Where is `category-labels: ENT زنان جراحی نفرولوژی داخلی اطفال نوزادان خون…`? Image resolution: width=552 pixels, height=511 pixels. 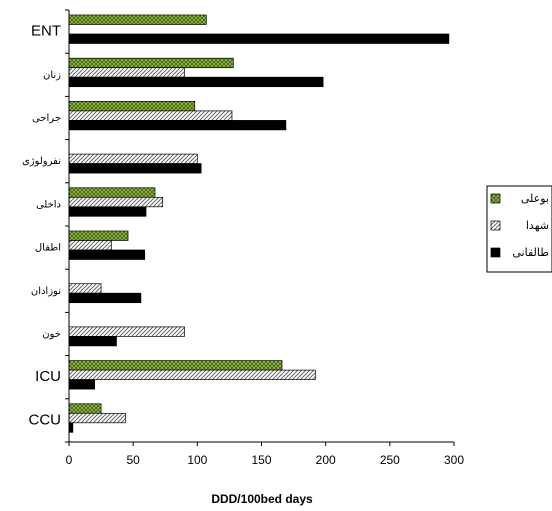
category-labels: ENT زنان جراحی نفرولوژی داخلی اطفال نوزادان خون… is located at coordinates (41, 226).